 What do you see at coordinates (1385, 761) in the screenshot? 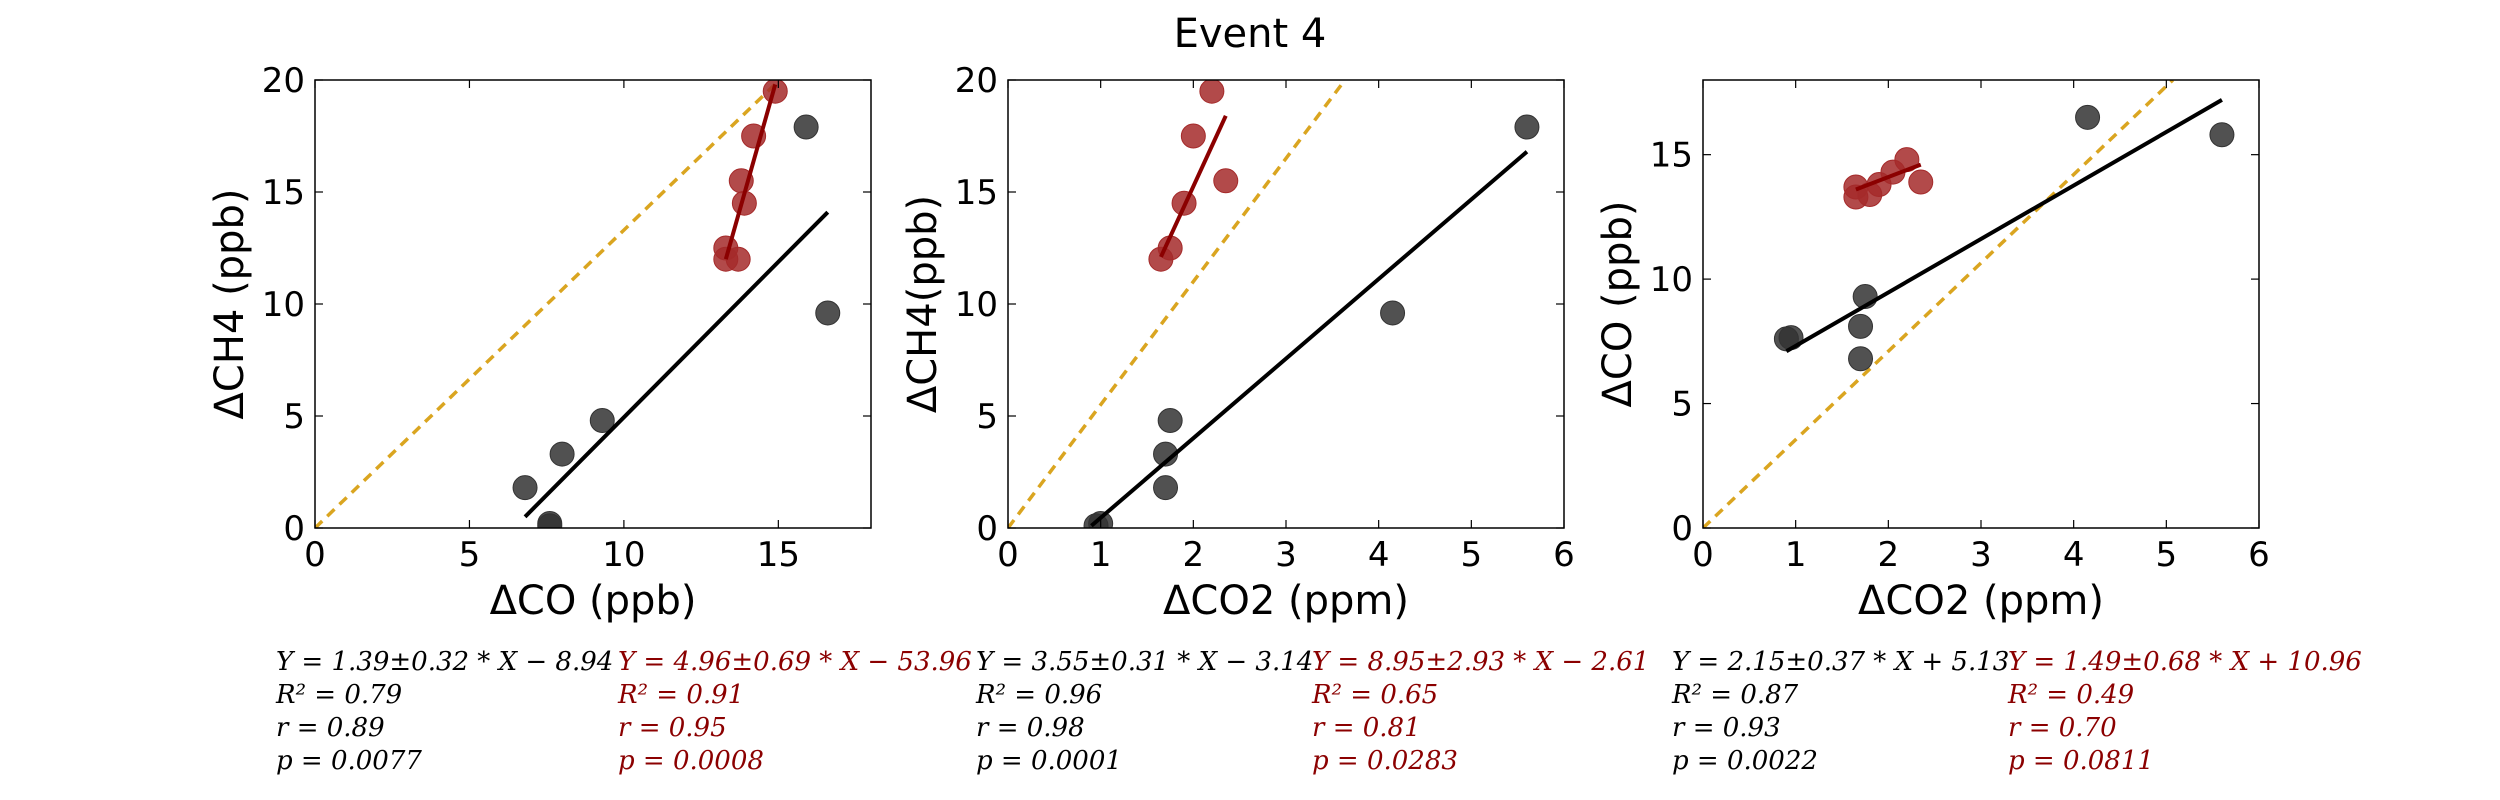
I see `red-stats-line: p = 0.0283` at bounding box center [1385, 761].